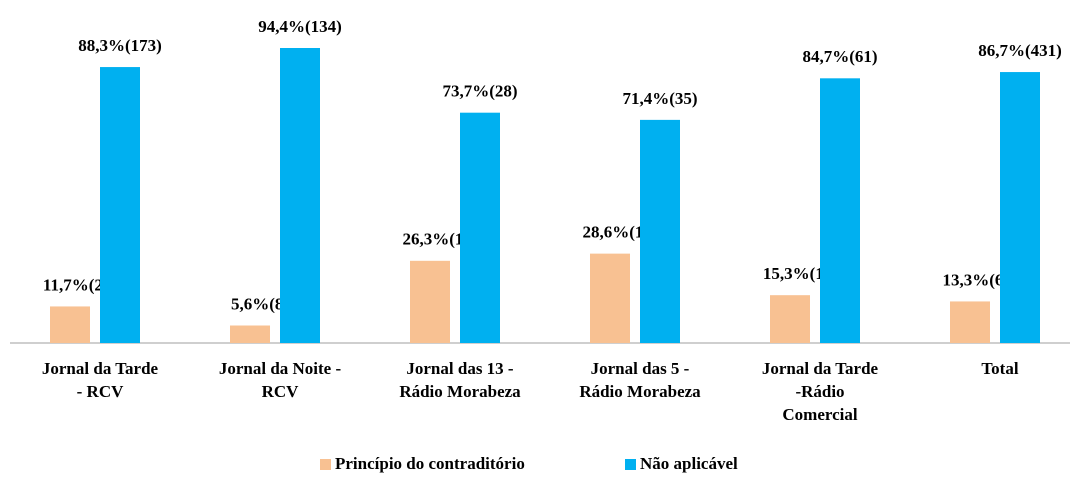 The height and width of the screenshot is (491, 1080). What do you see at coordinates (120, 45) in the screenshot?
I see `data-label: 88,3%(173)` at bounding box center [120, 45].